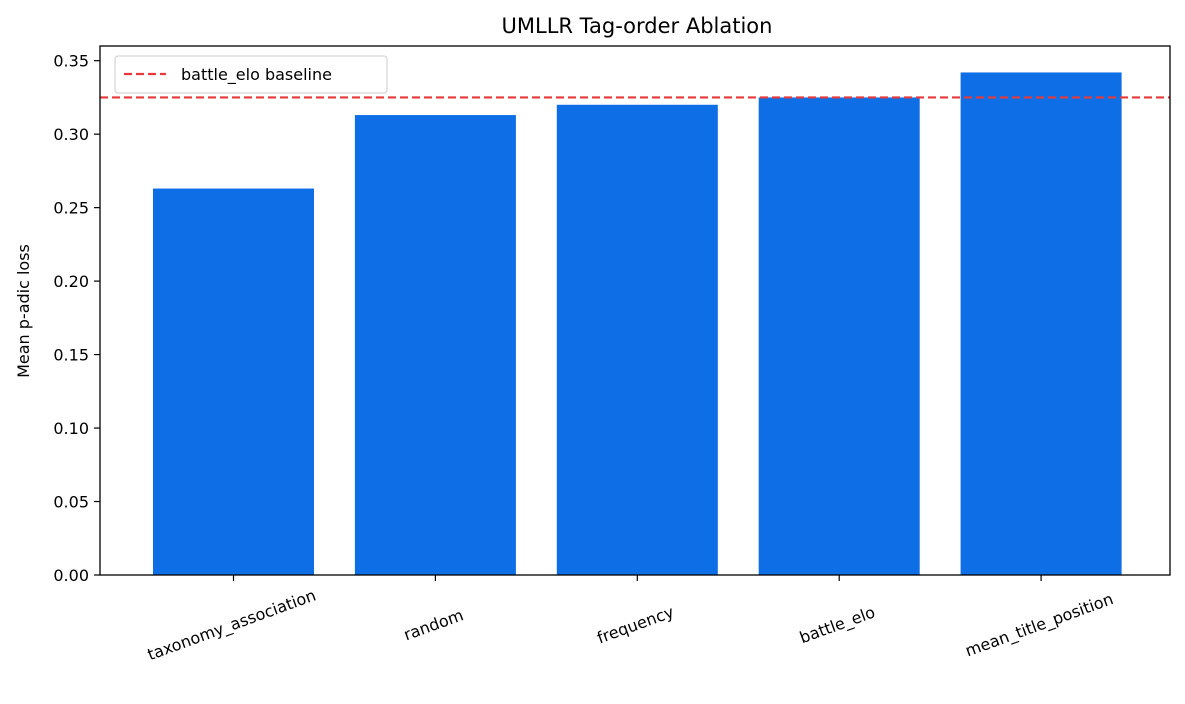  I want to click on x-tick-label: mean_title_position, so click(1039, 625).